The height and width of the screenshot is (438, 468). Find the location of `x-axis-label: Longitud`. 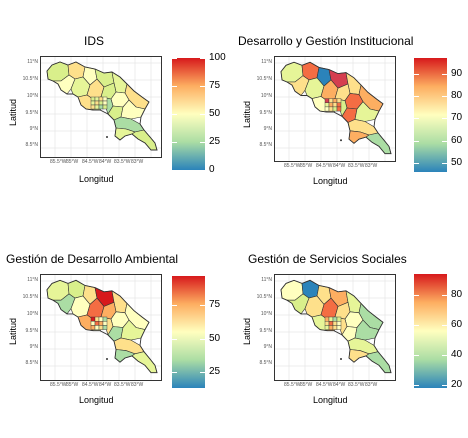

x-axis-label: Longitud is located at coordinates (96, 179).